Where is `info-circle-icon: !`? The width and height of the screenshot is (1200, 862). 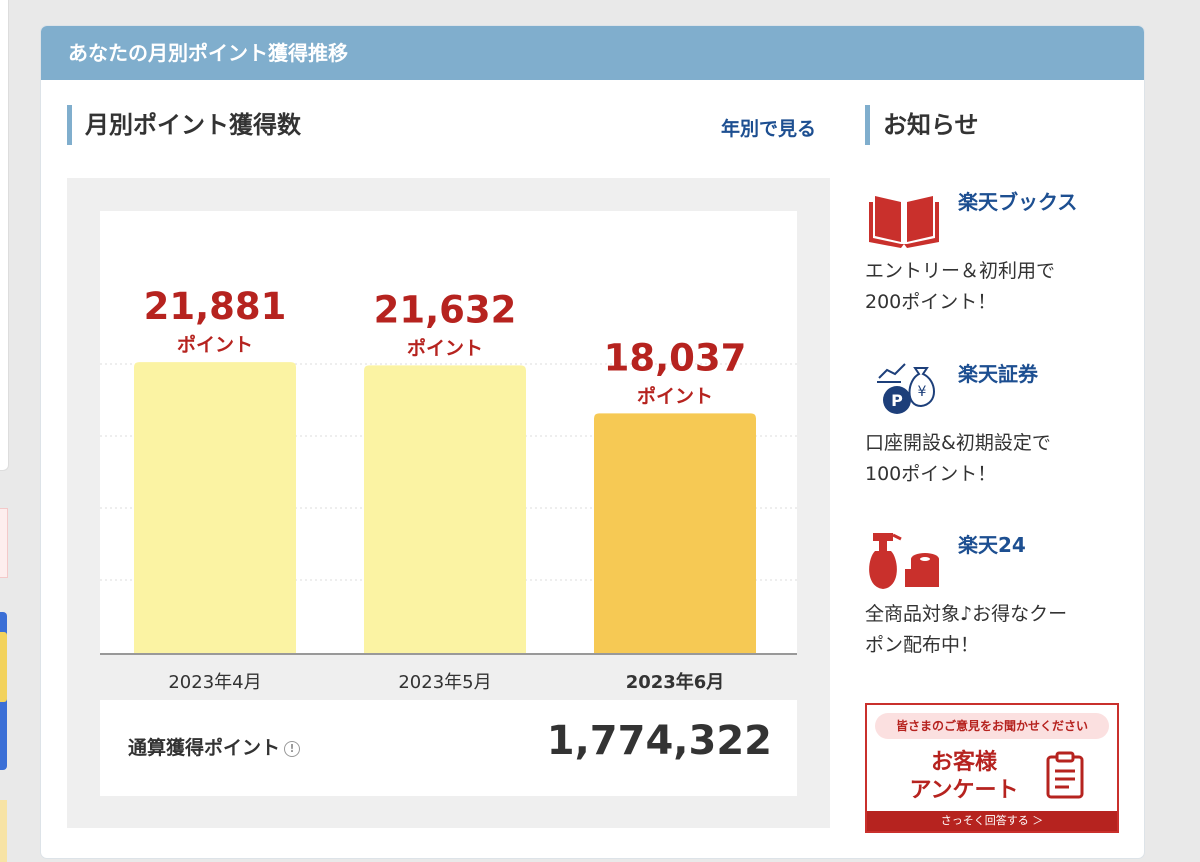
info-circle-icon: ! is located at coordinates (292, 749).